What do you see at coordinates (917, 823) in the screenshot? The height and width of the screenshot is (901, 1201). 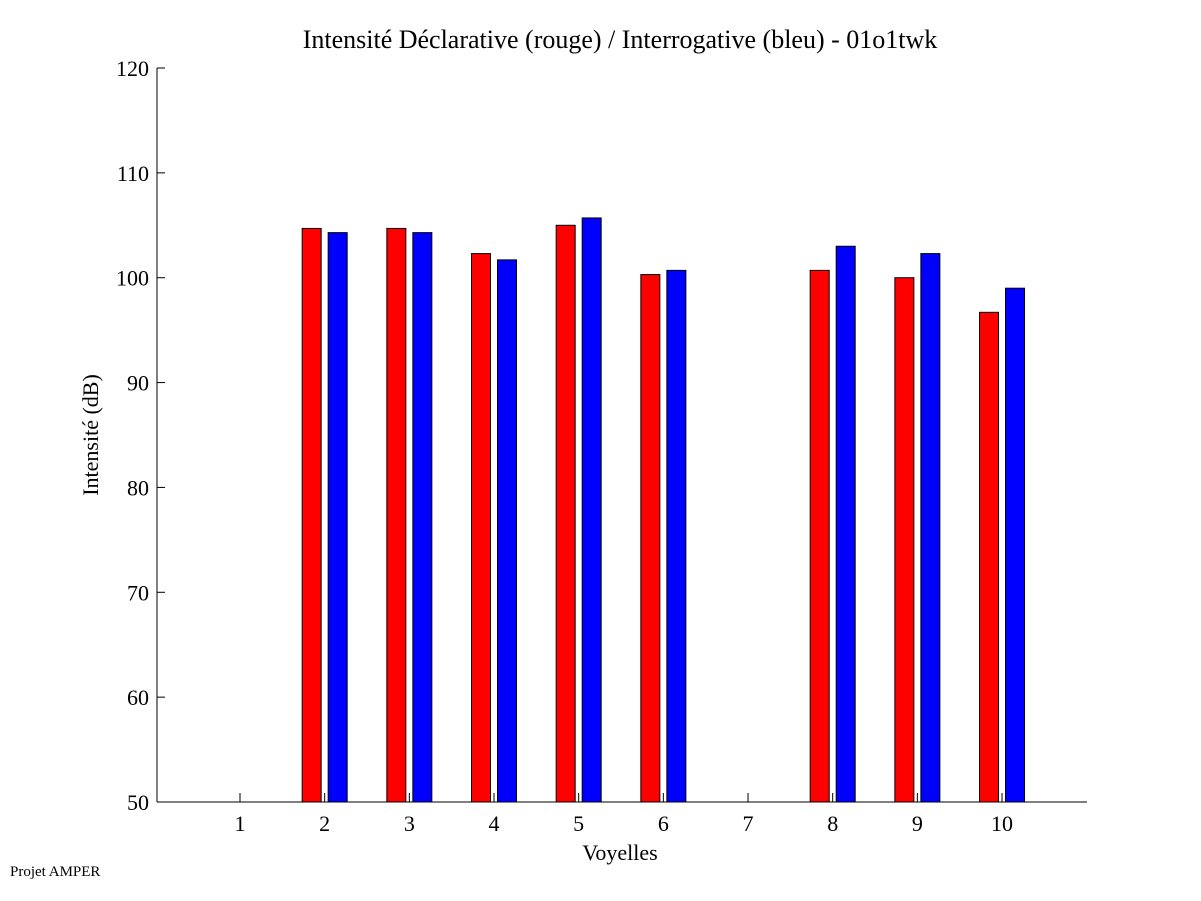 I see `x-tick-label: 9` at bounding box center [917, 823].